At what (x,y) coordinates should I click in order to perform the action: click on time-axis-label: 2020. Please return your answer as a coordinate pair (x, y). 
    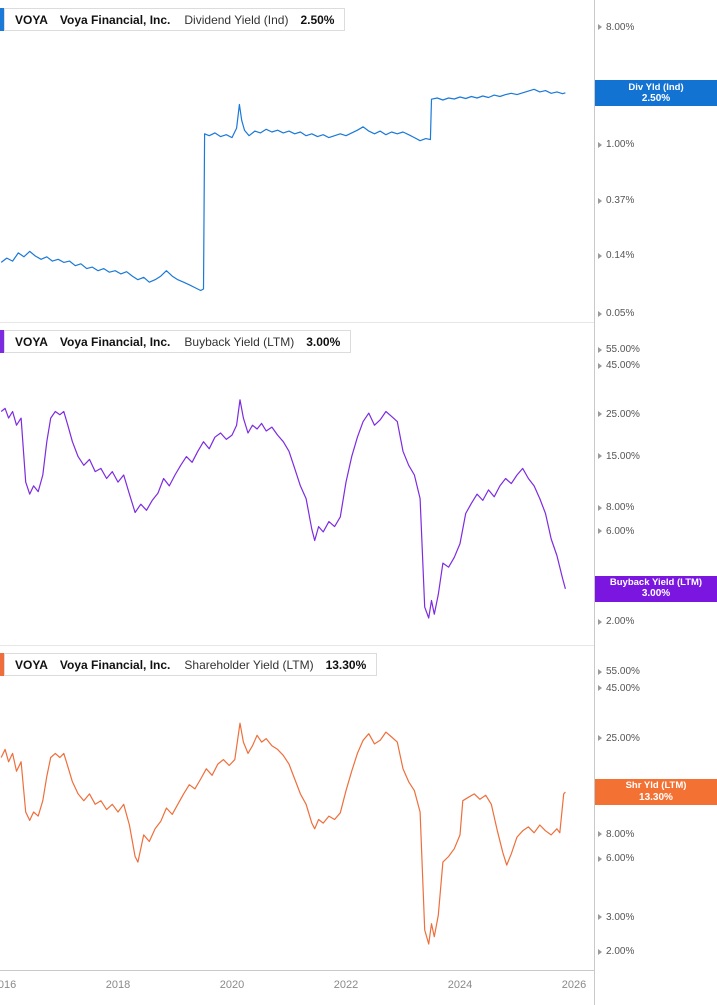
    Looking at the image, I should click on (232, 985).